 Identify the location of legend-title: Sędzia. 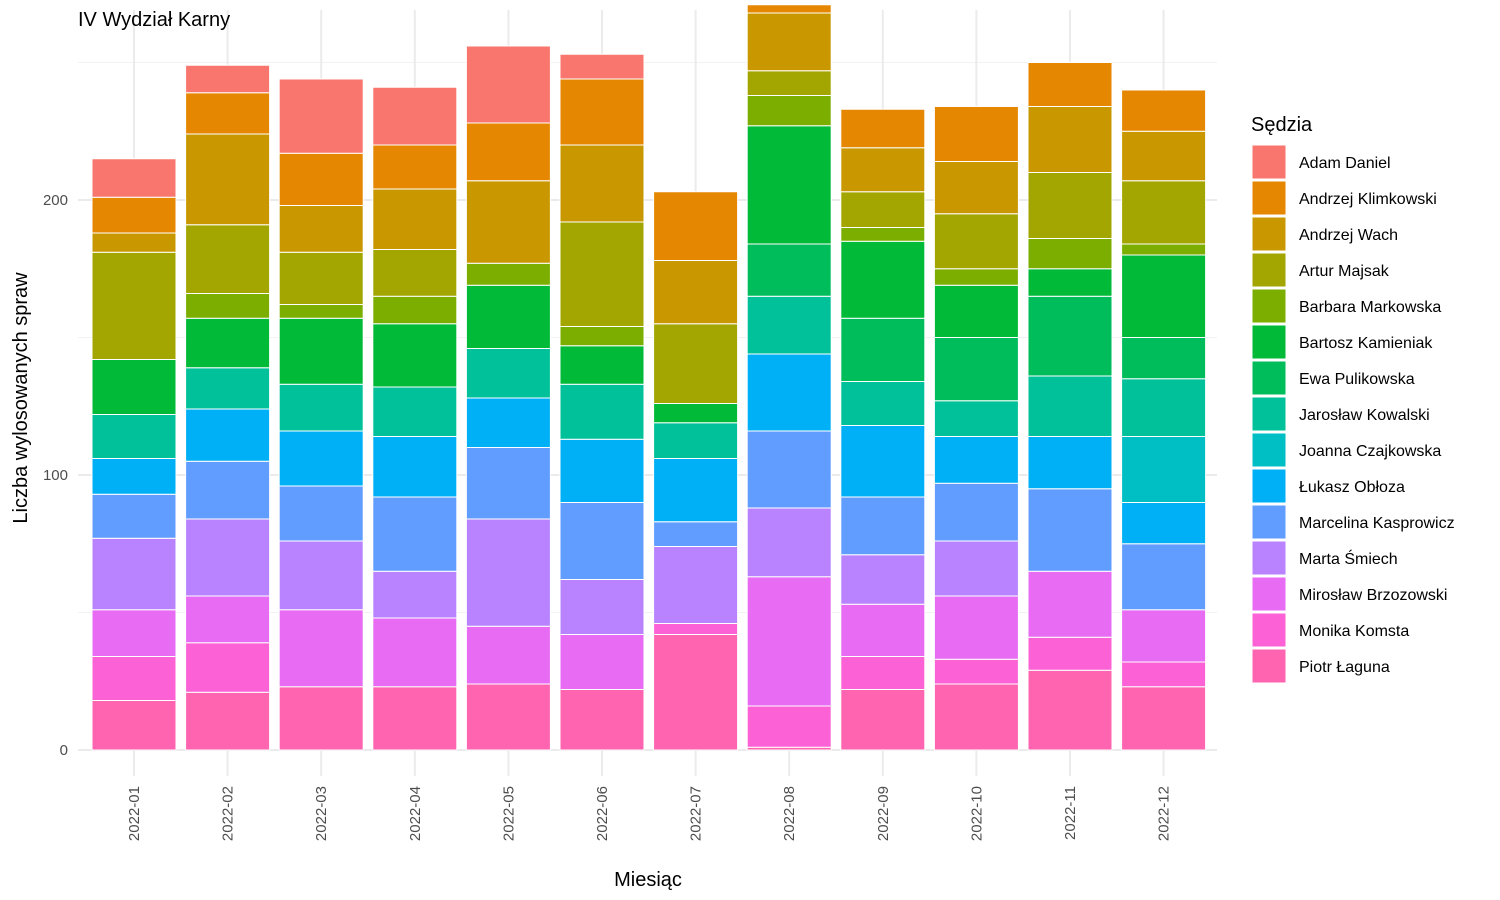
(1282, 125).